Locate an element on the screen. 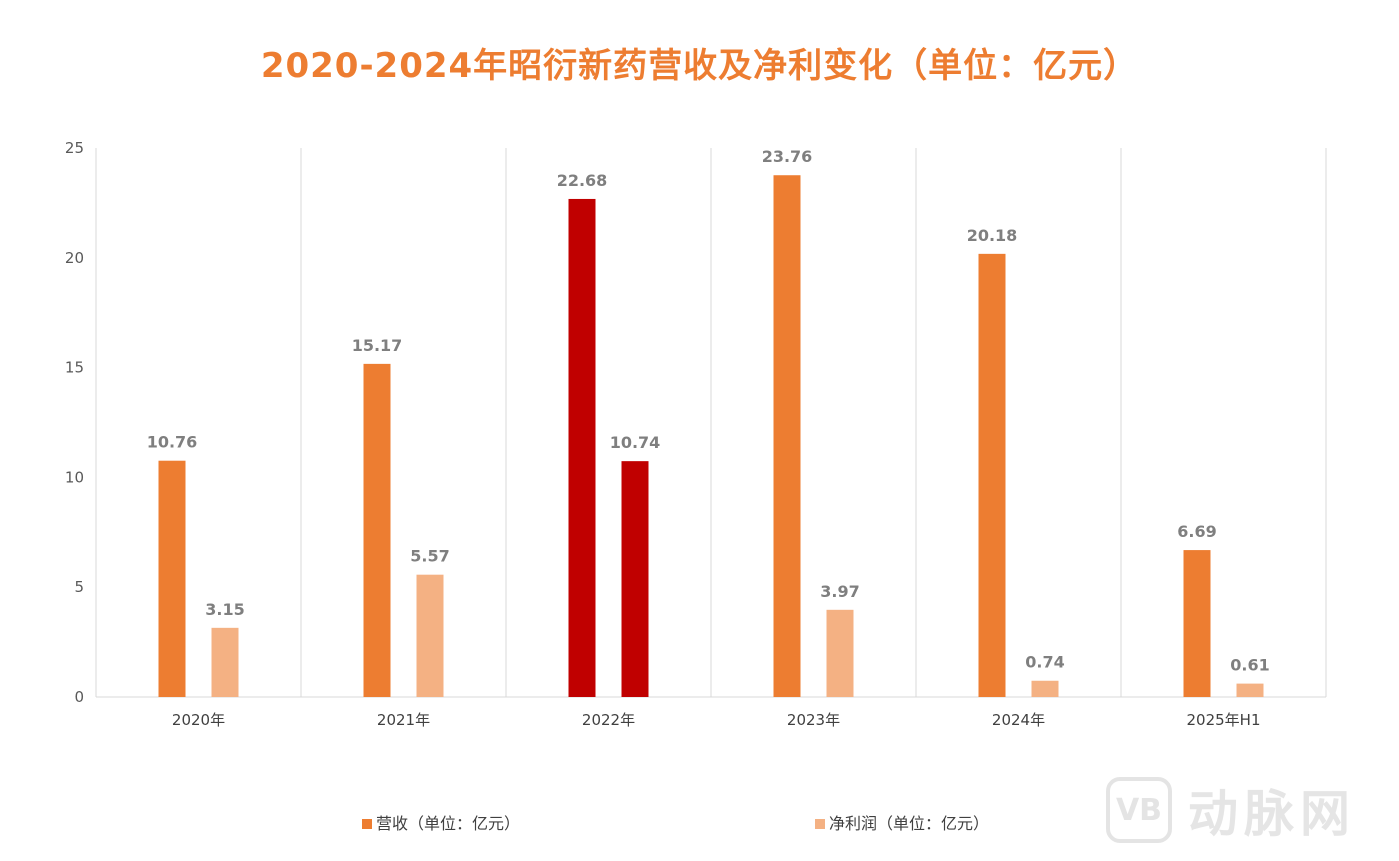  watermark-logo-icon: VB is located at coordinates (1139, 810).